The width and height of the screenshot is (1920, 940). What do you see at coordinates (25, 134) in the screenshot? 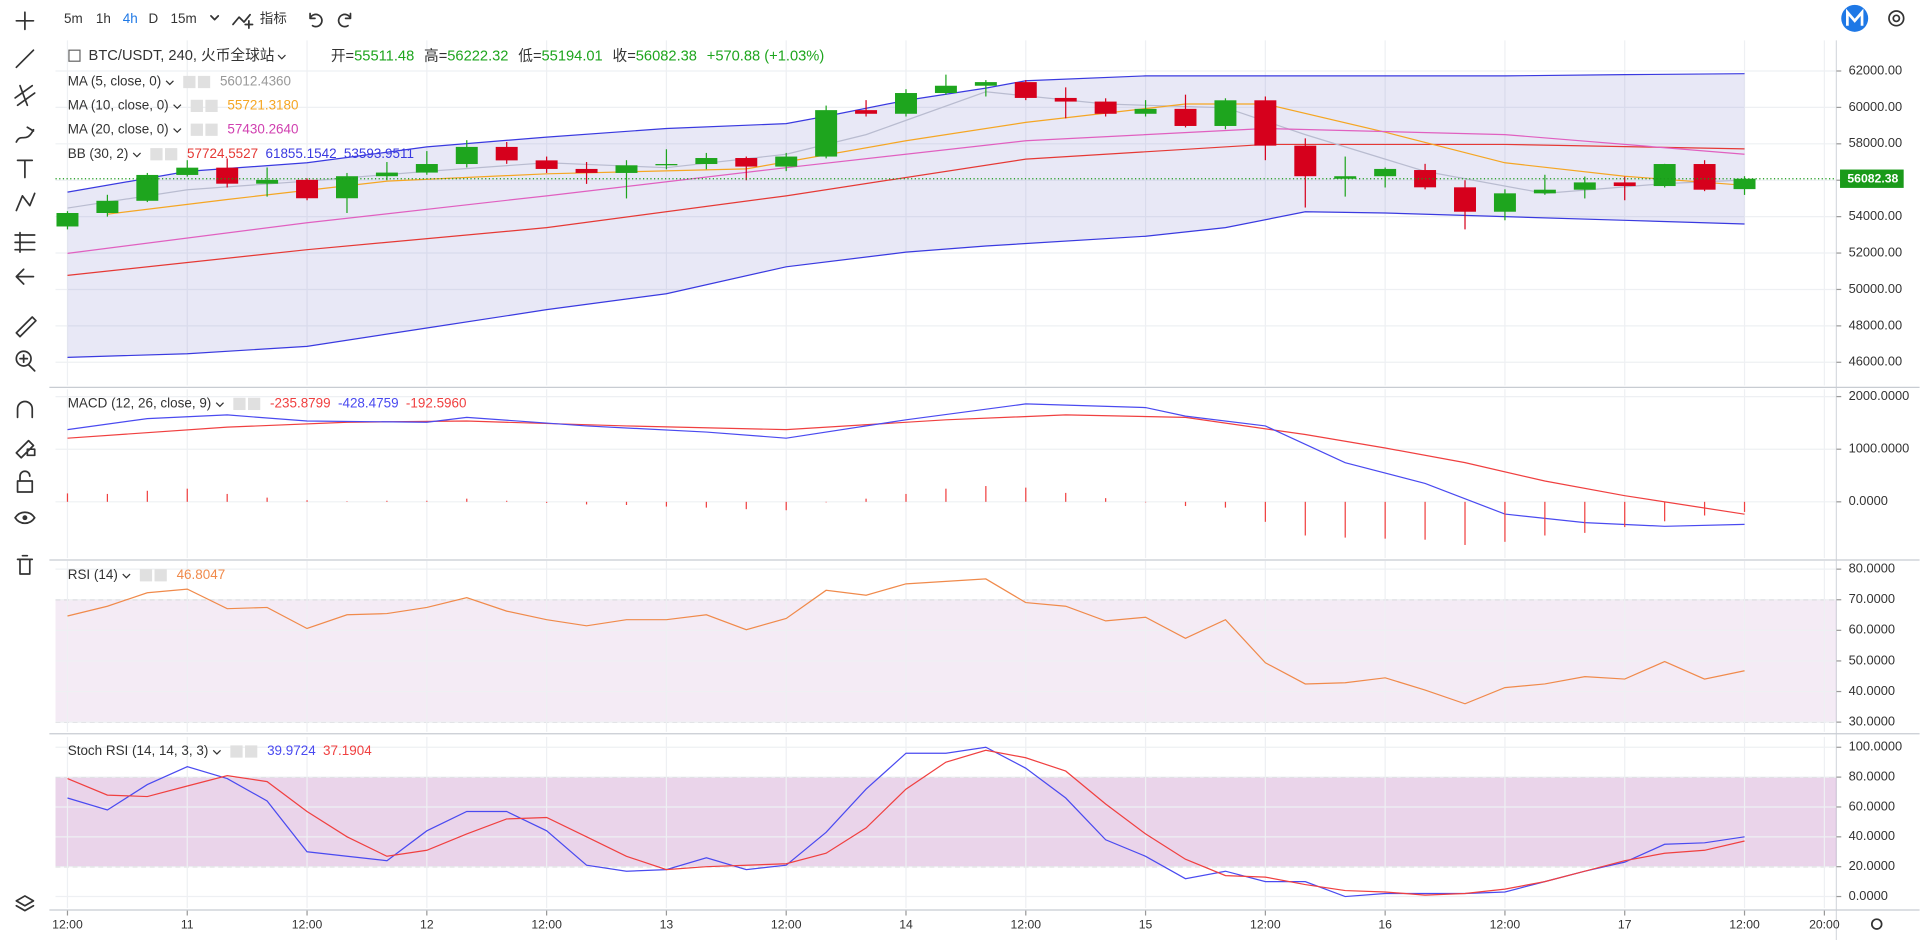
I see `brush-tool` at bounding box center [25, 134].